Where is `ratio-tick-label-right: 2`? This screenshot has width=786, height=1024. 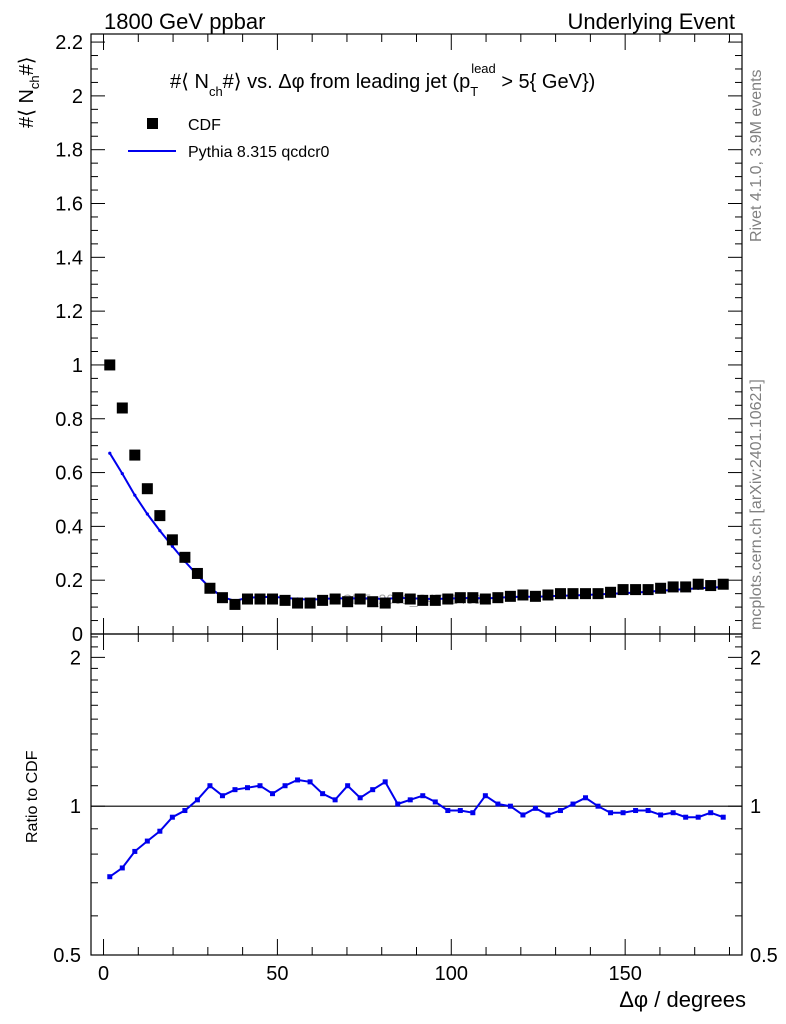 ratio-tick-label-right: 2 is located at coordinates (755, 658).